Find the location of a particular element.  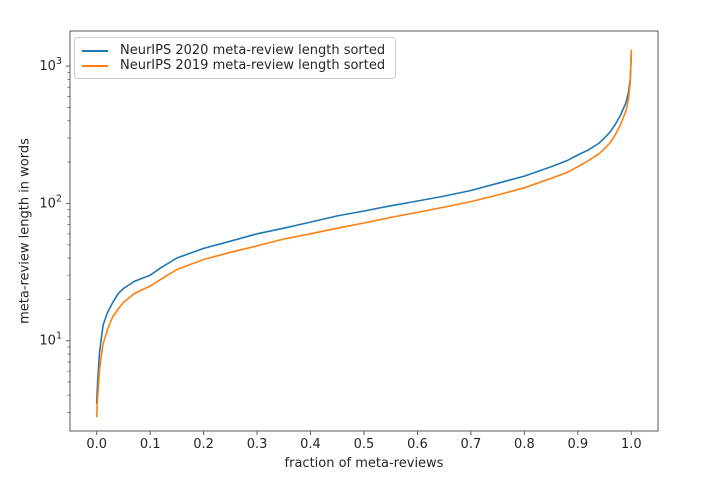

x-tick-label: 1.0 is located at coordinates (631, 444).